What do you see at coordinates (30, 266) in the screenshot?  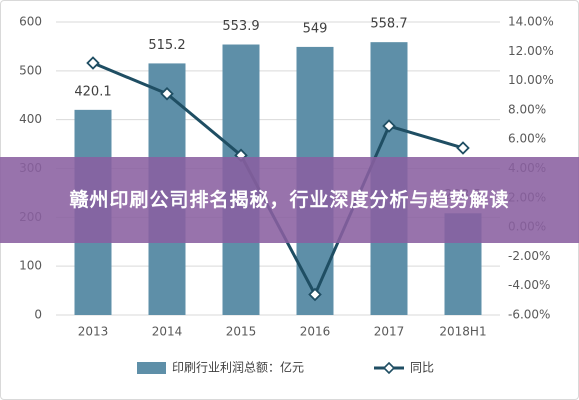 I see `y-left-tick-label: 100` at bounding box center [30, 266].